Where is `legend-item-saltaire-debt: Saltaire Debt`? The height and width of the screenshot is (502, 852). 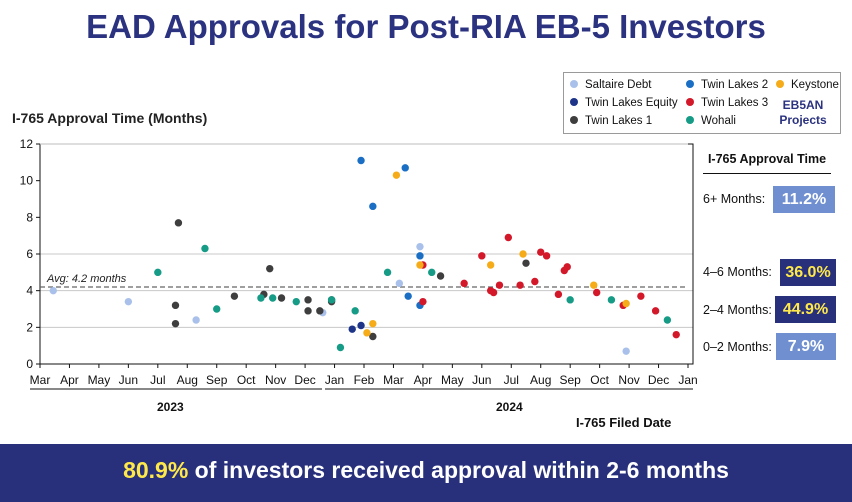
legend-item-saltaire-debt: Saltaire Debt is located at coordinates (610, 85).